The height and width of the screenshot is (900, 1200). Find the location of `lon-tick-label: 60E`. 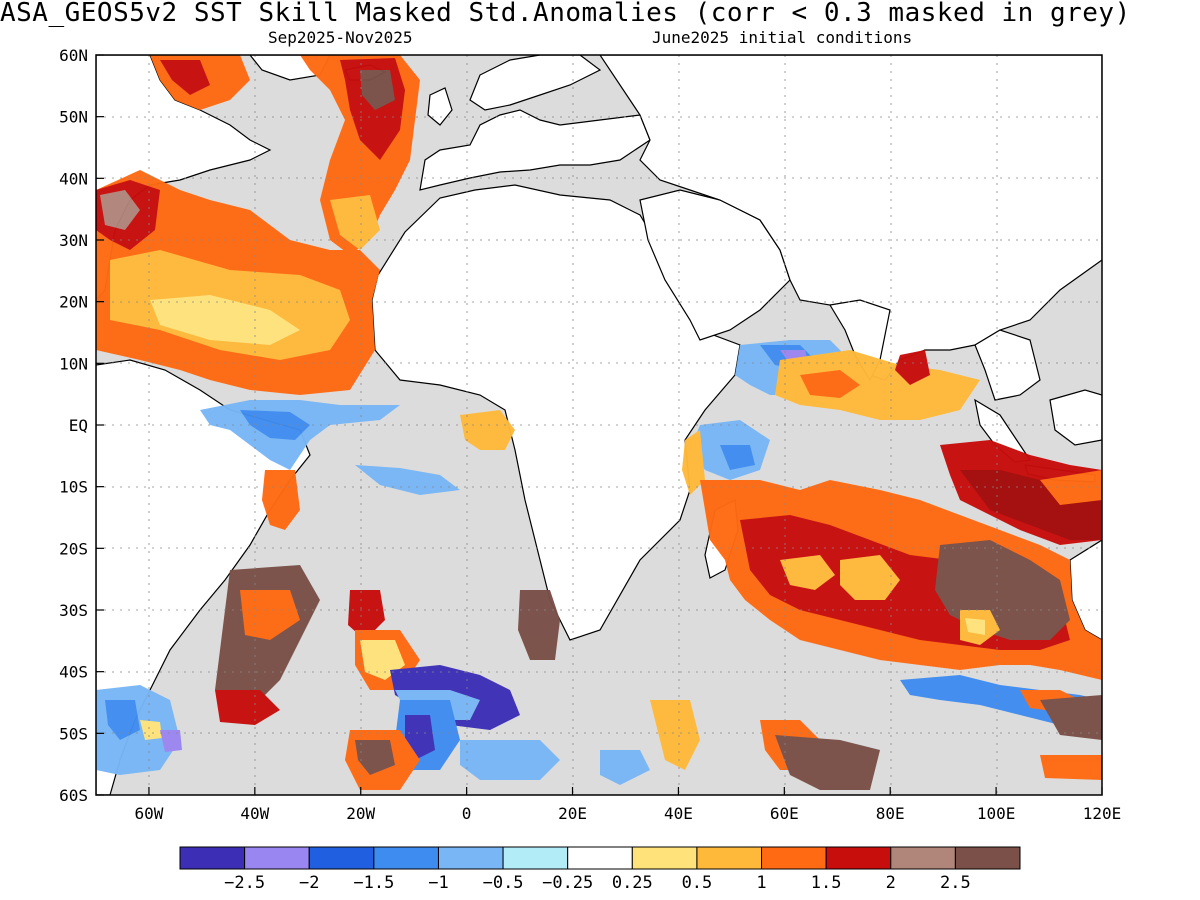

lon-tick-label: 60E is located at coordinates (784, 813).